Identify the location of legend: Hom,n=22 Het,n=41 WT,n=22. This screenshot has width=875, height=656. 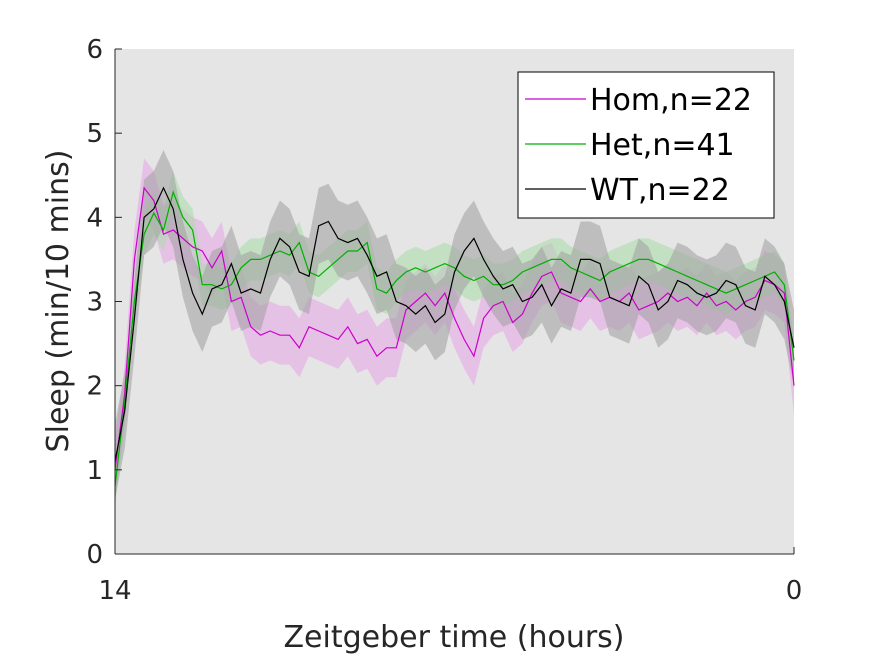
(646, 145).